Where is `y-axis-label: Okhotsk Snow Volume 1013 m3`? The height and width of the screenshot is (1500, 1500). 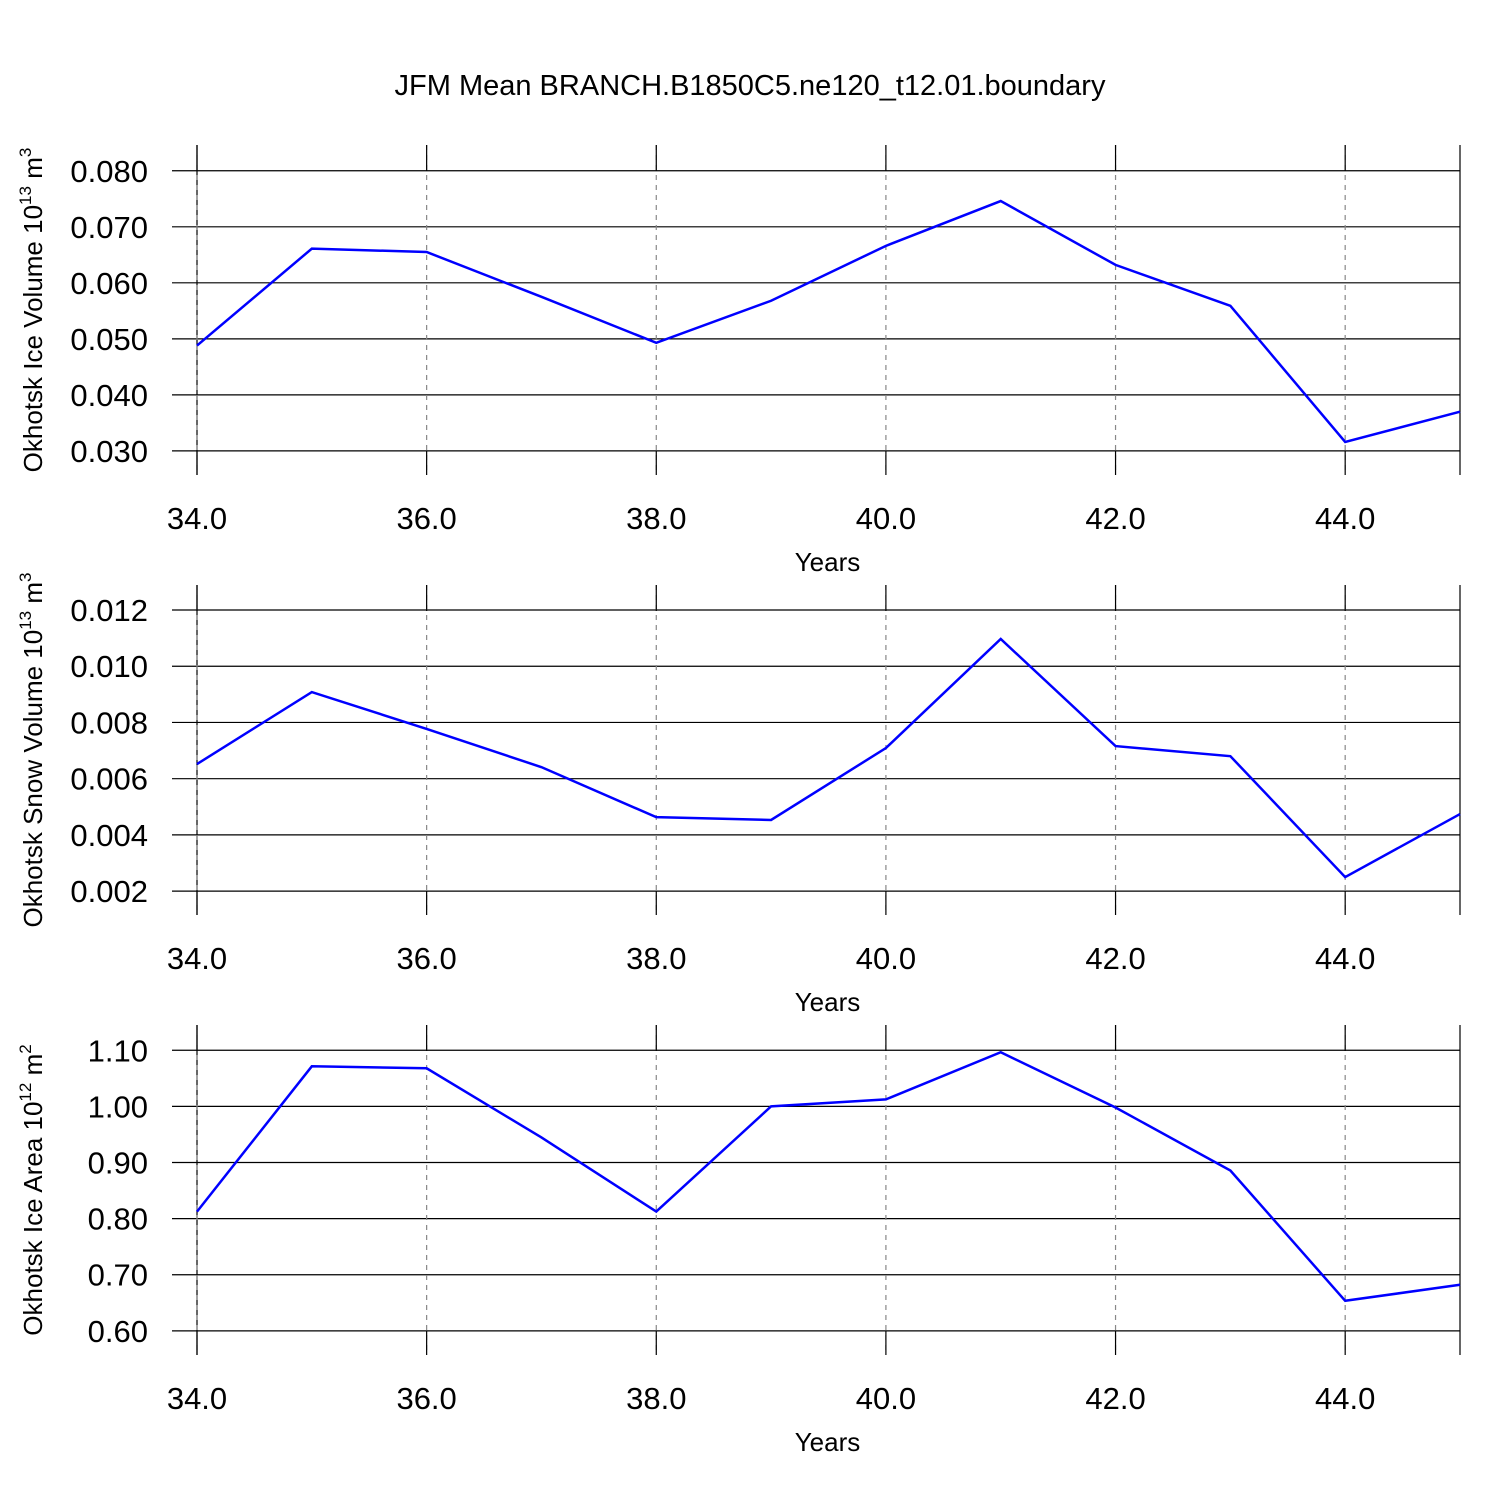 y-axis-label: Okhotsk Snow Volume 1013 m3 is located at coordinates (32, 750).